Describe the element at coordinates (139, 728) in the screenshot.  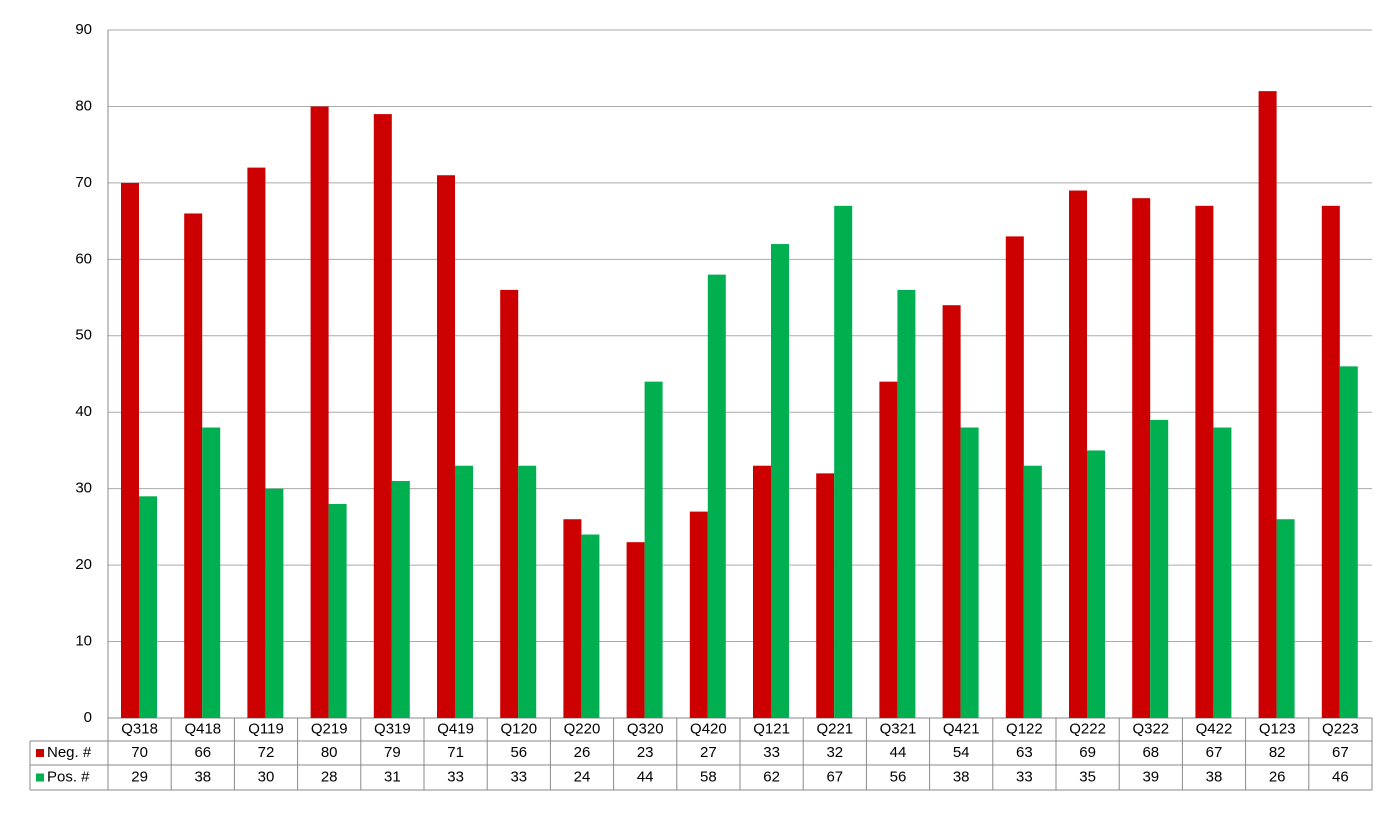
I see `x-tick-label: Q318` at that location.